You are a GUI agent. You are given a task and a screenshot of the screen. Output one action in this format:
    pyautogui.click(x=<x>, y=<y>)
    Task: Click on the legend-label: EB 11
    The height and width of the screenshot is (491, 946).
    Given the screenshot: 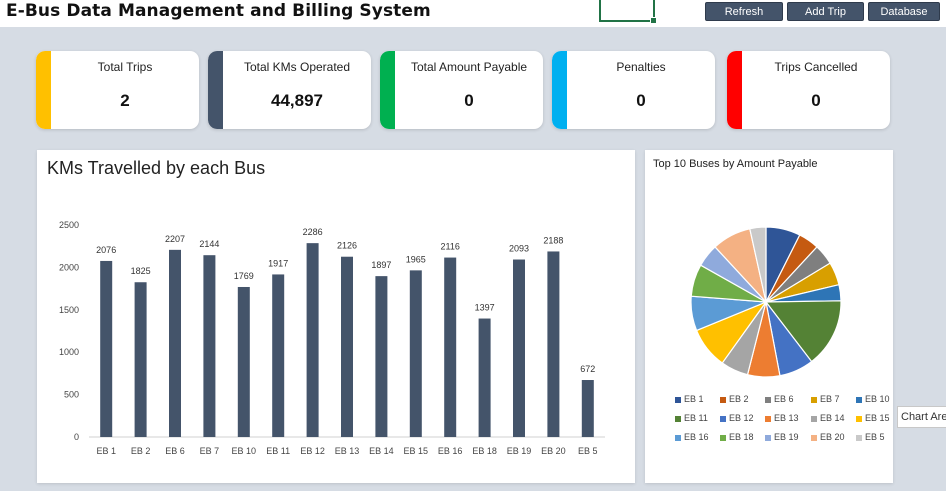 What is the action you would take?
    pyautogui.click(x=696, y=418)
    